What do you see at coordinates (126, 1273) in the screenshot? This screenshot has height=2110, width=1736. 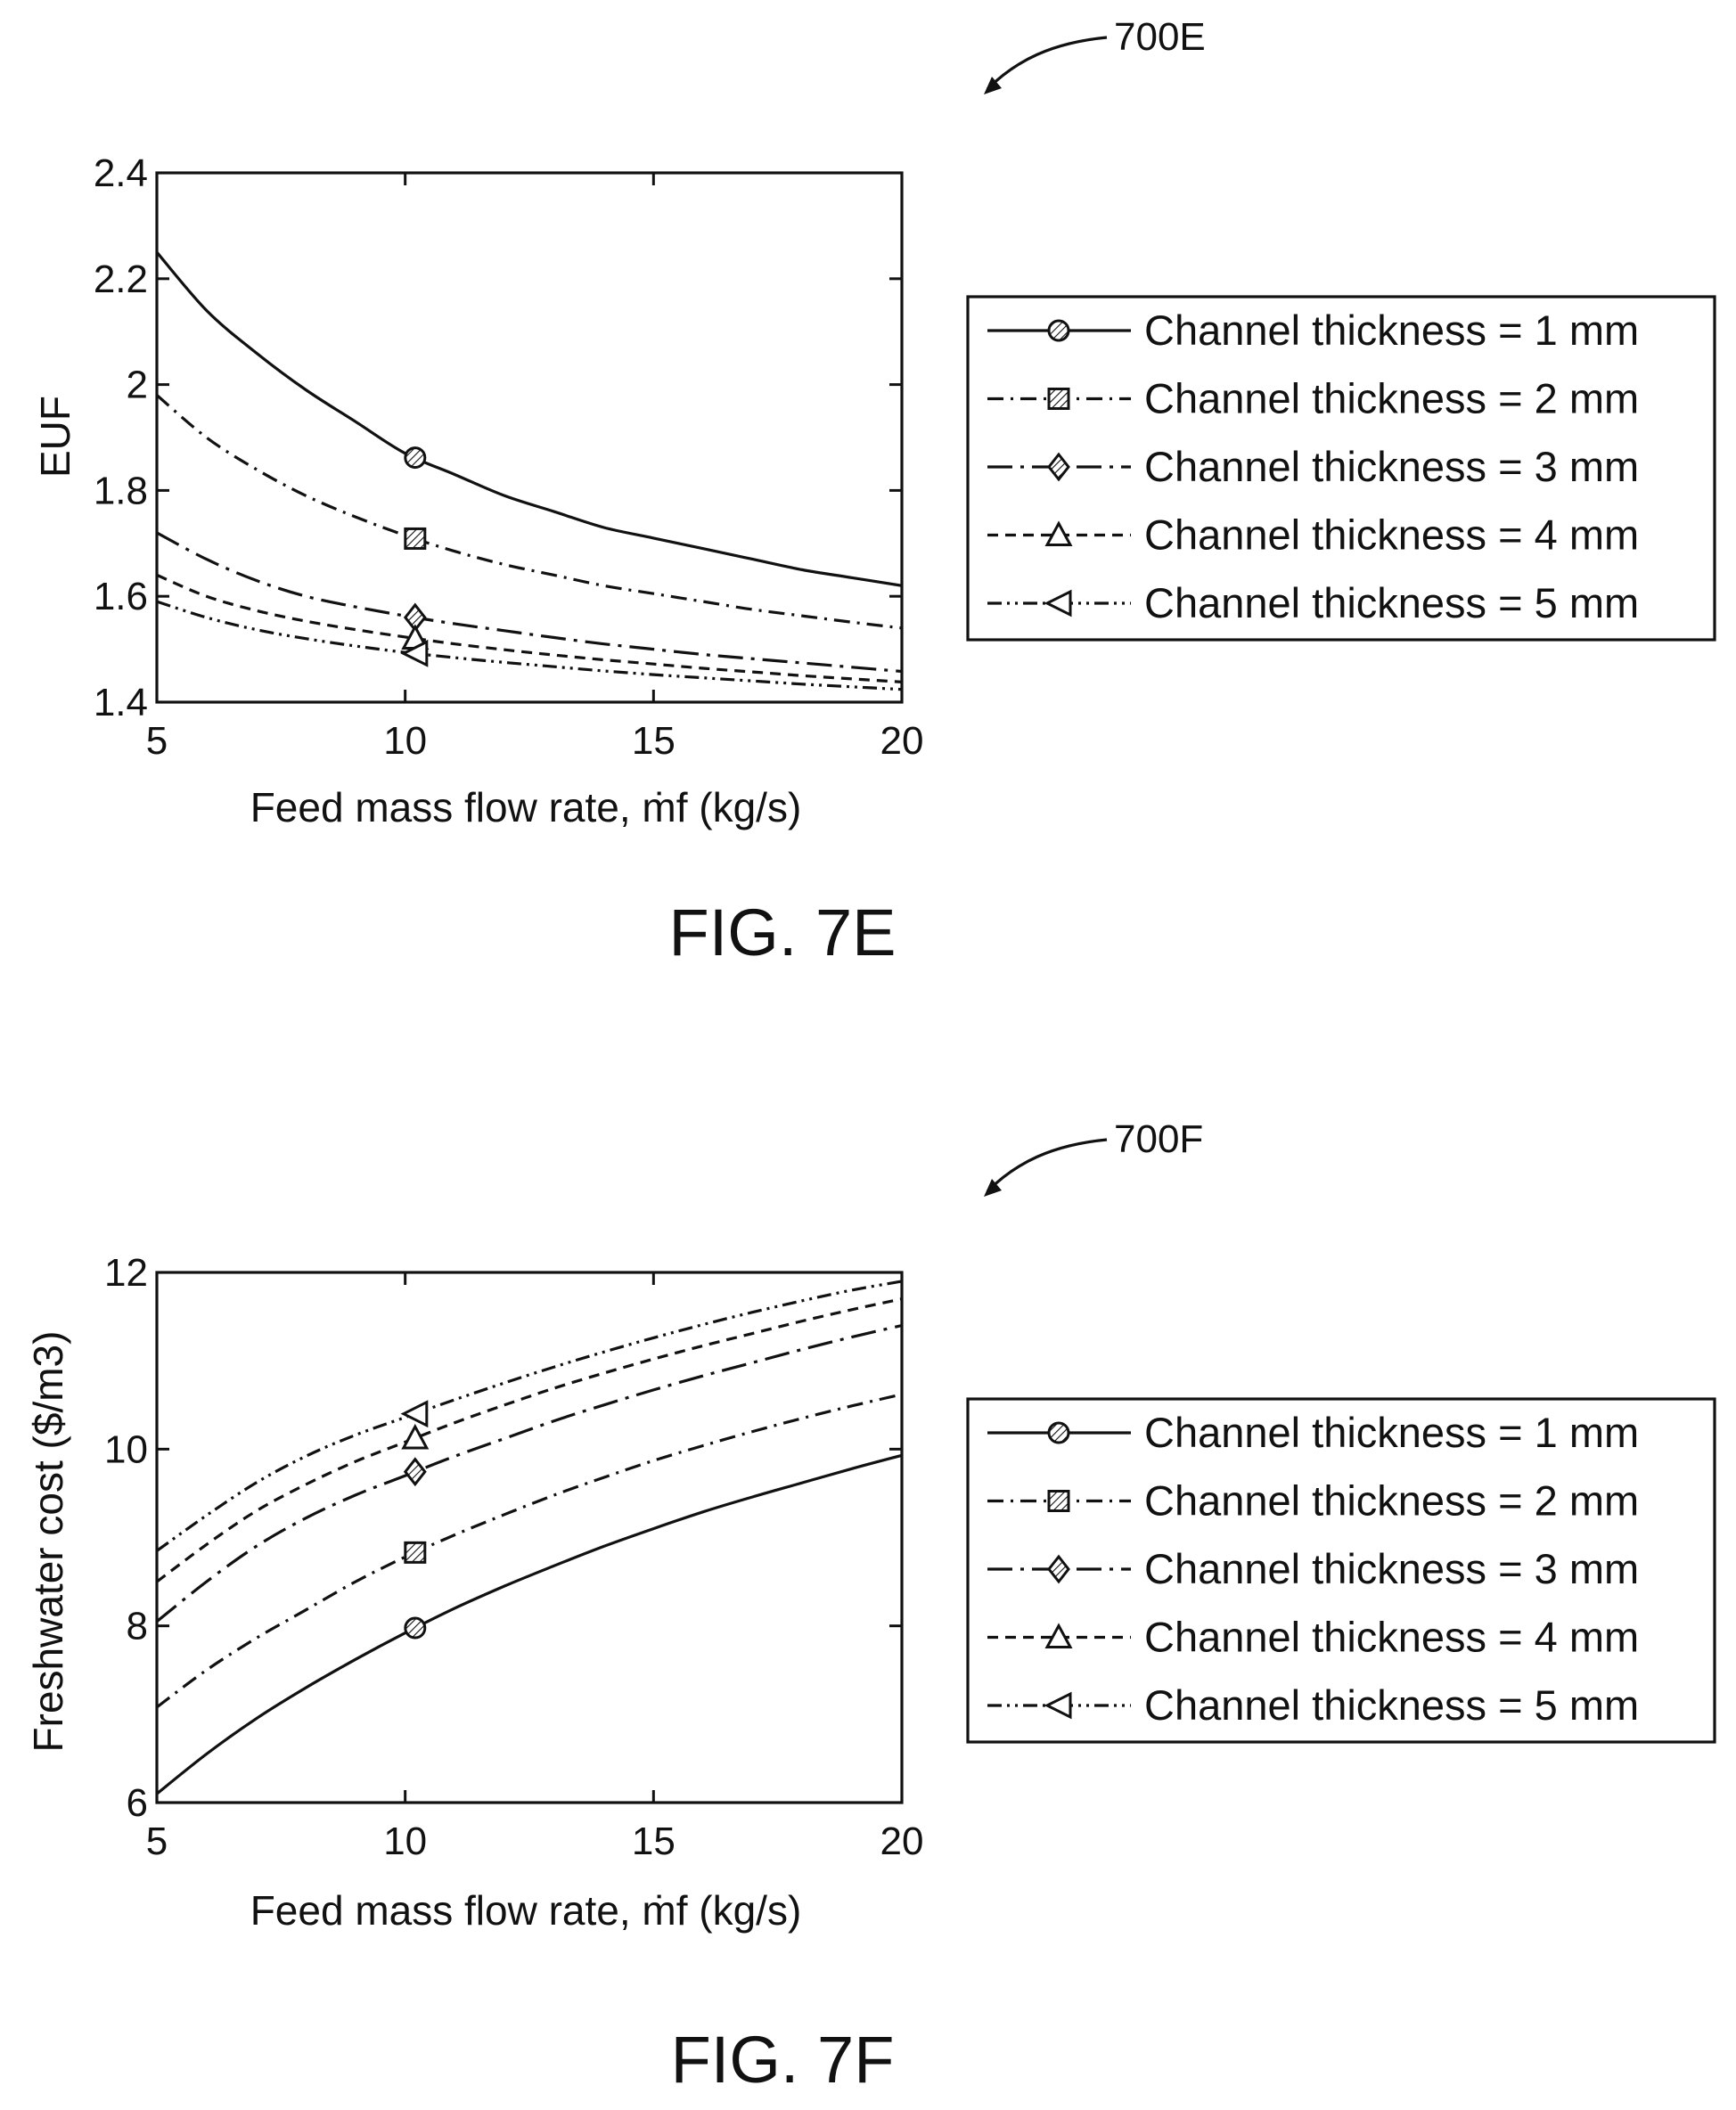 I see `y-tick-label: 12` at bounding box center [126, 1273].